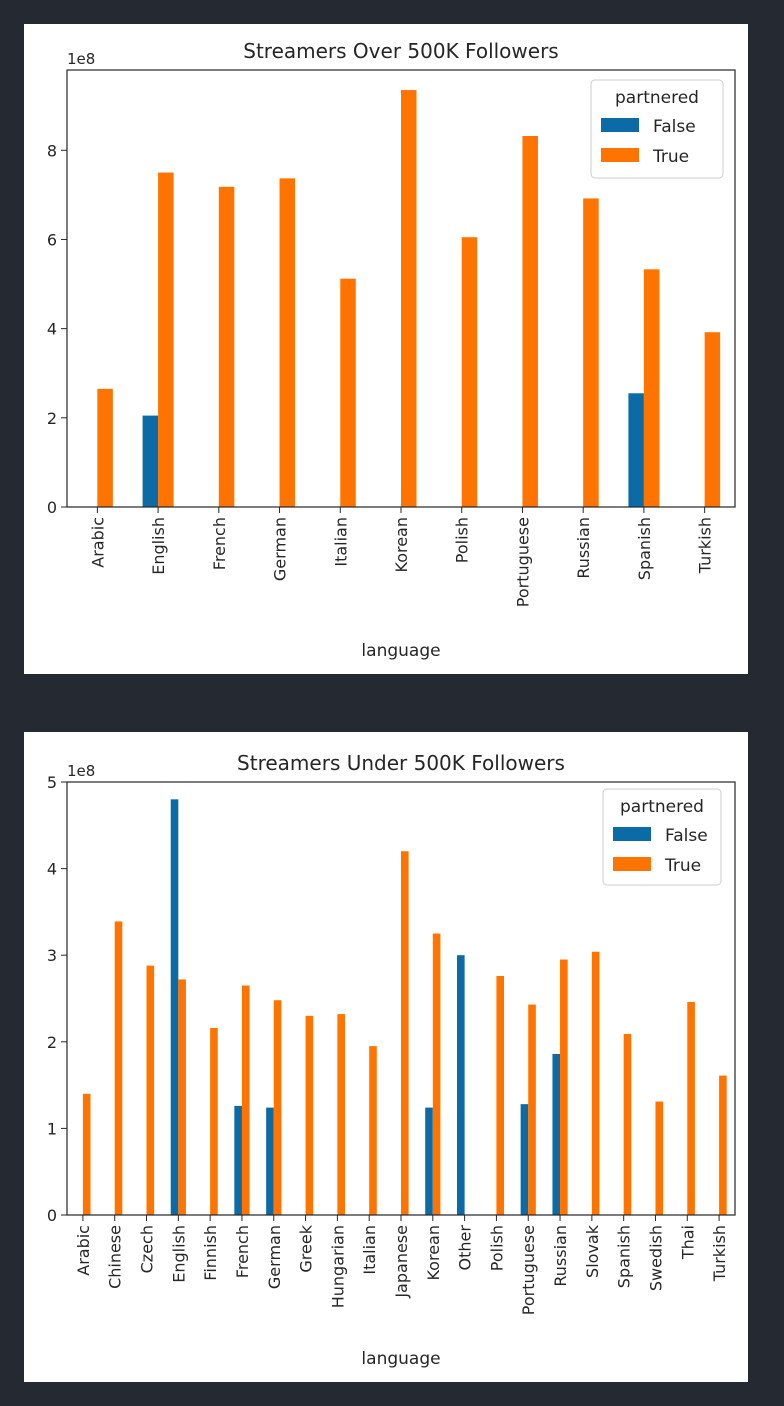 The image size is (784, 1406). I want to click on bar-true-swedish, so click(659, 1158).